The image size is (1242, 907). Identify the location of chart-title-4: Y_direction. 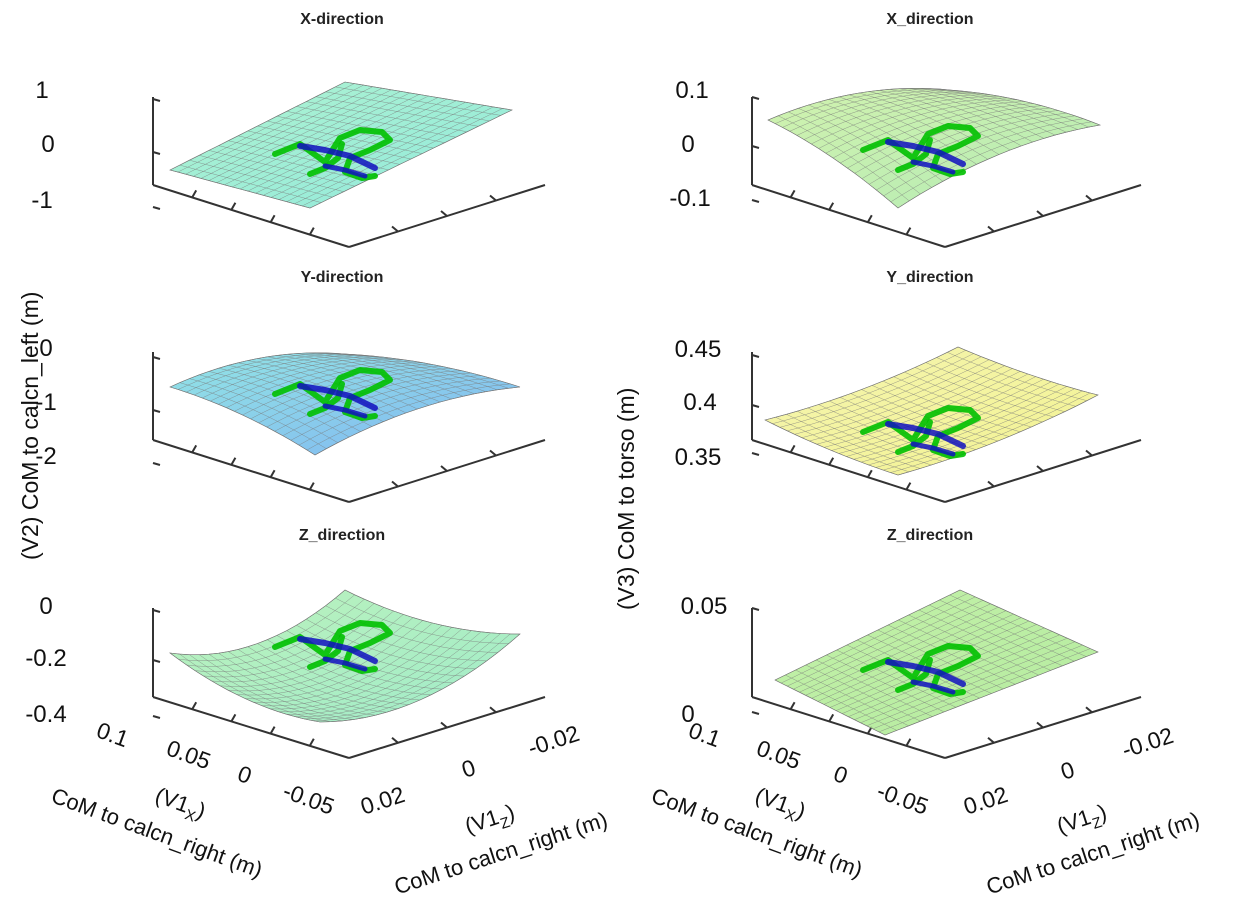
(929, 277).